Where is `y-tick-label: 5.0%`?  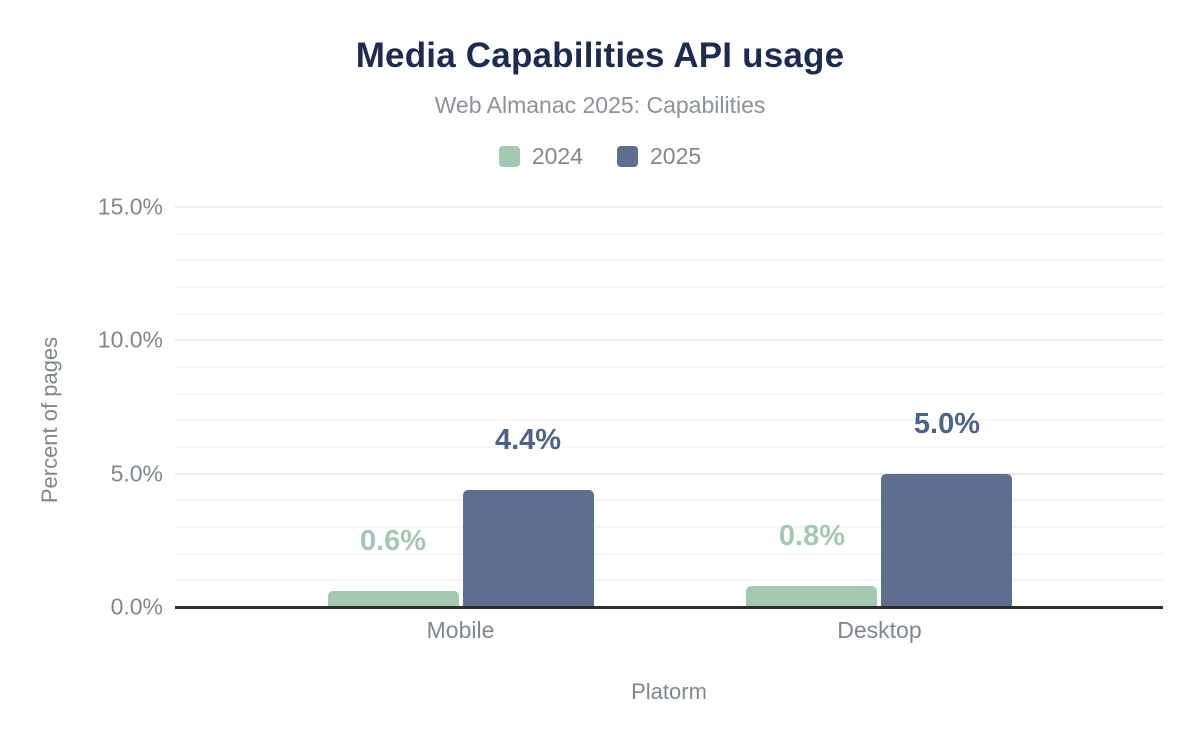
y-tick-label: 5.0% is located at coordinates (136, 473).